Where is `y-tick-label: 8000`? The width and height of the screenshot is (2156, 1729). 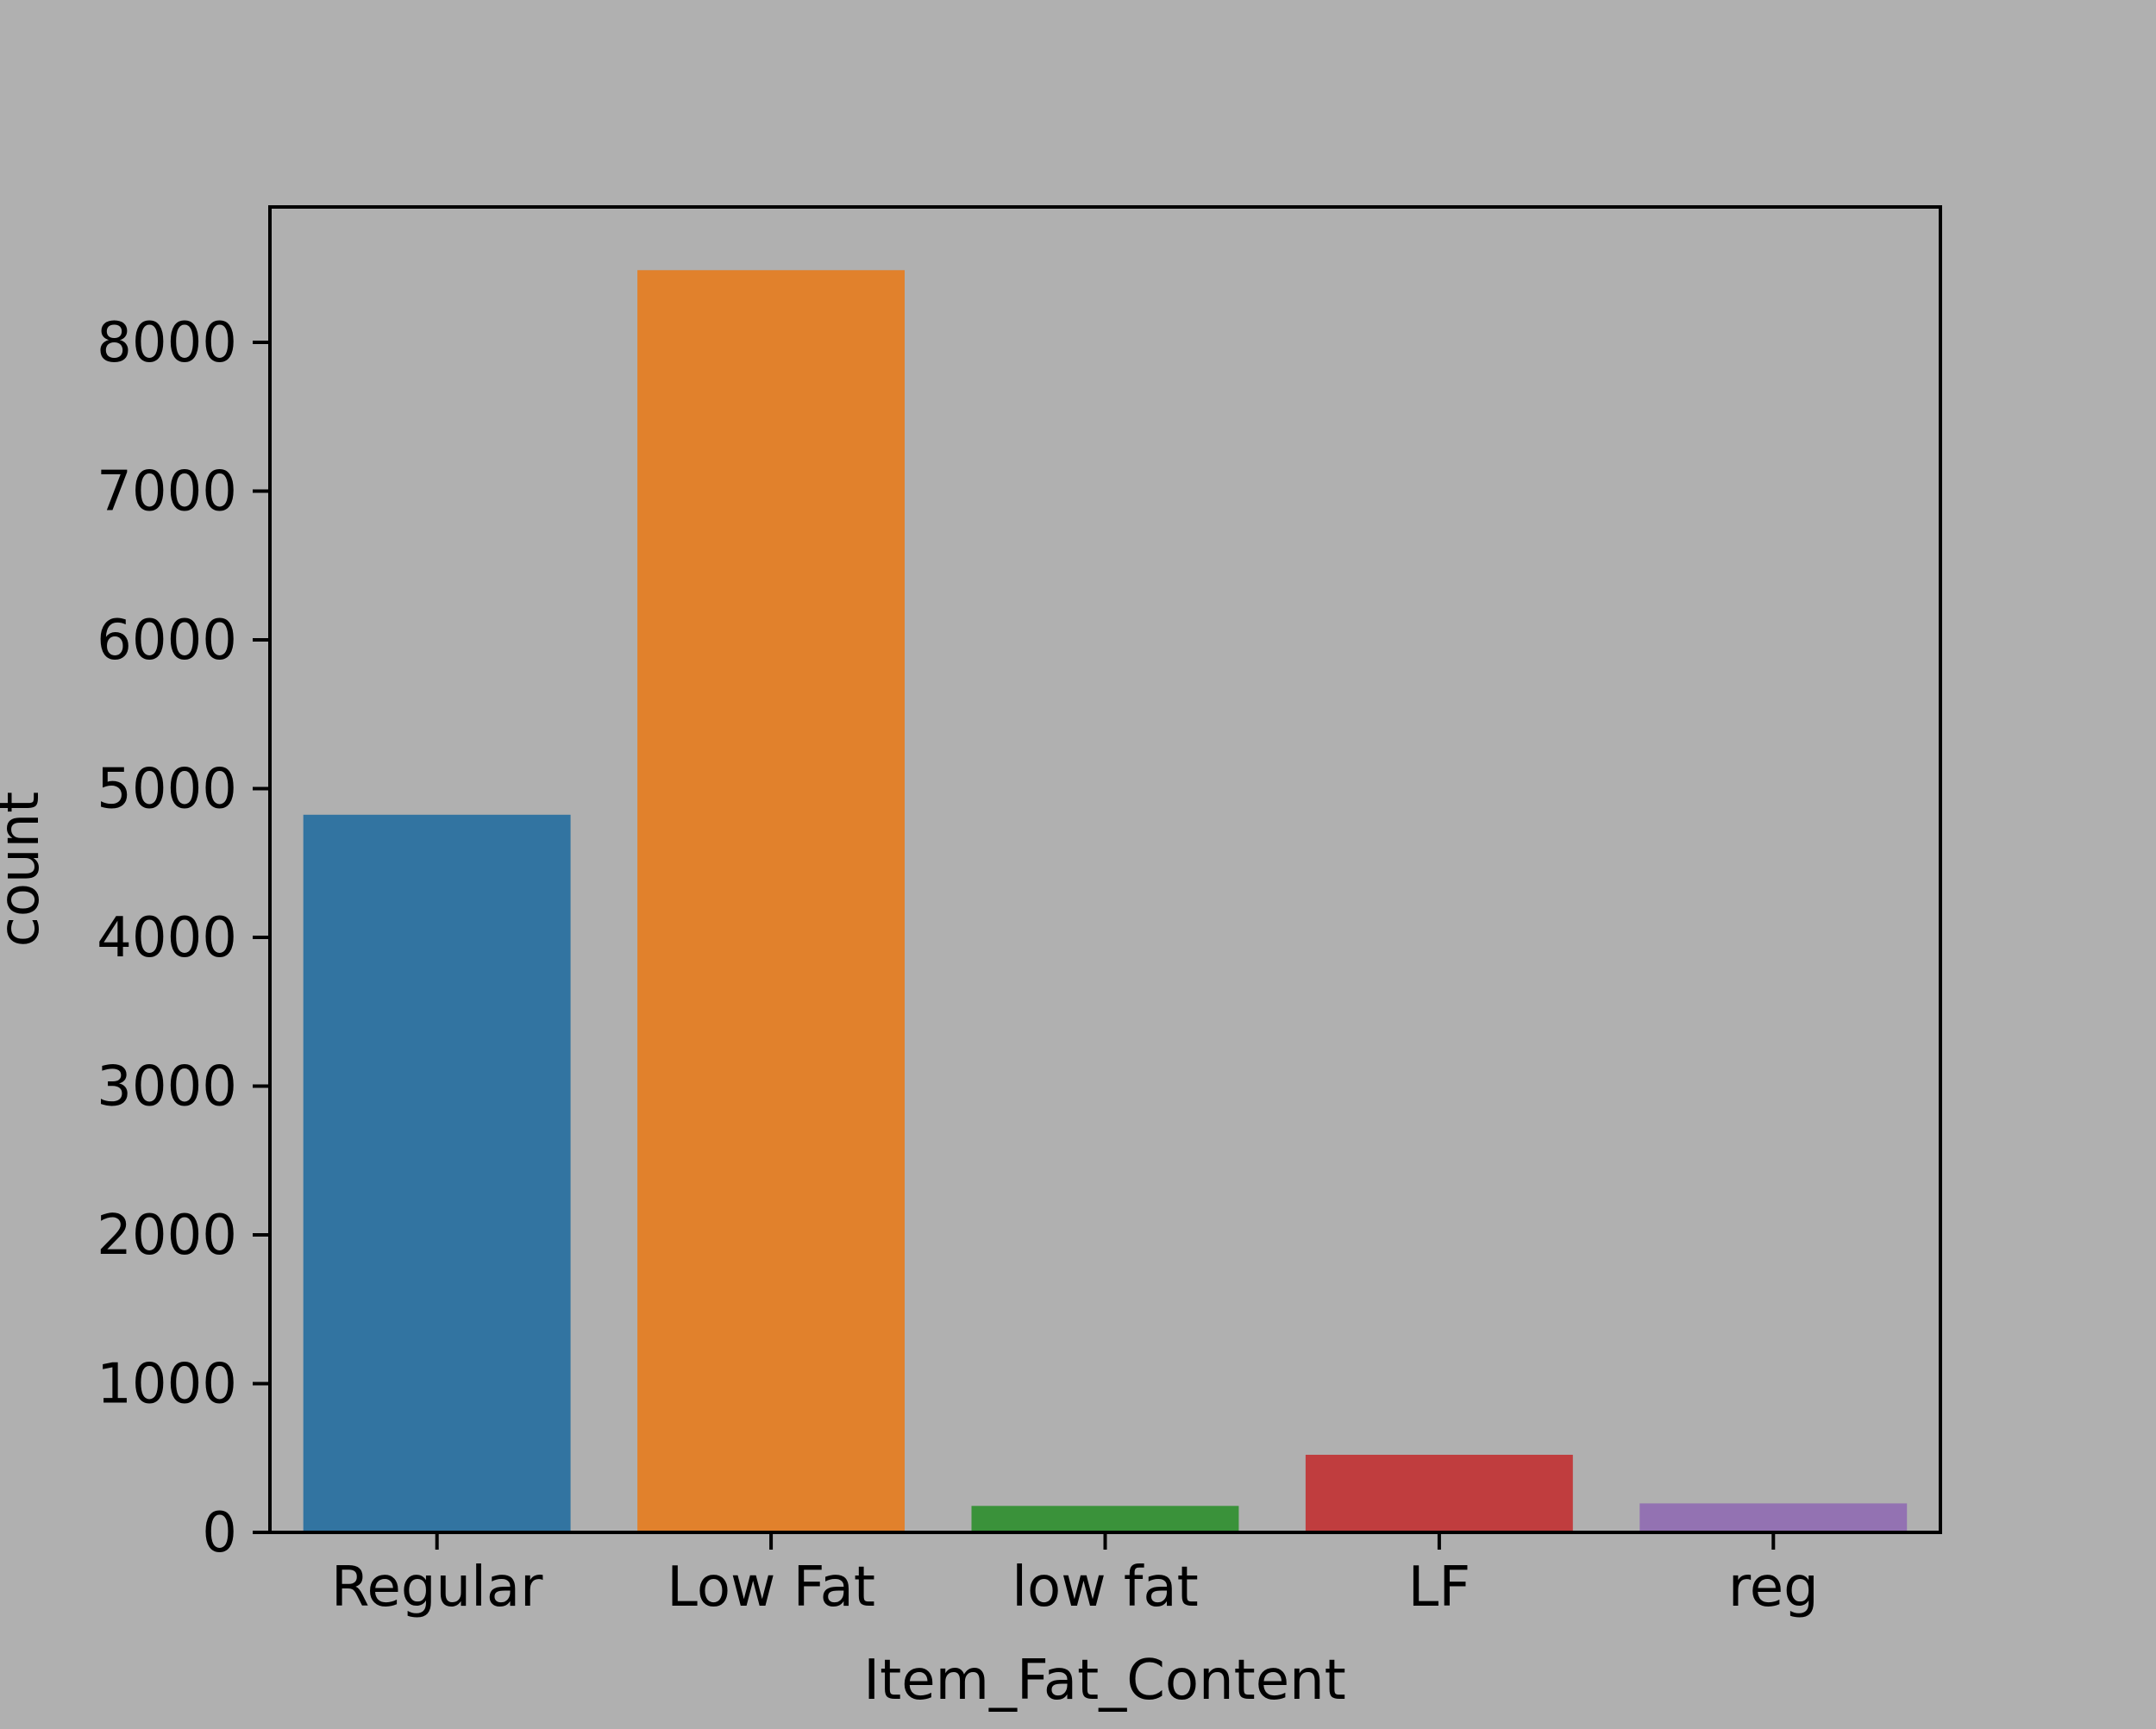 y-tick-label: 8000 is located at coordinates (167, 343).